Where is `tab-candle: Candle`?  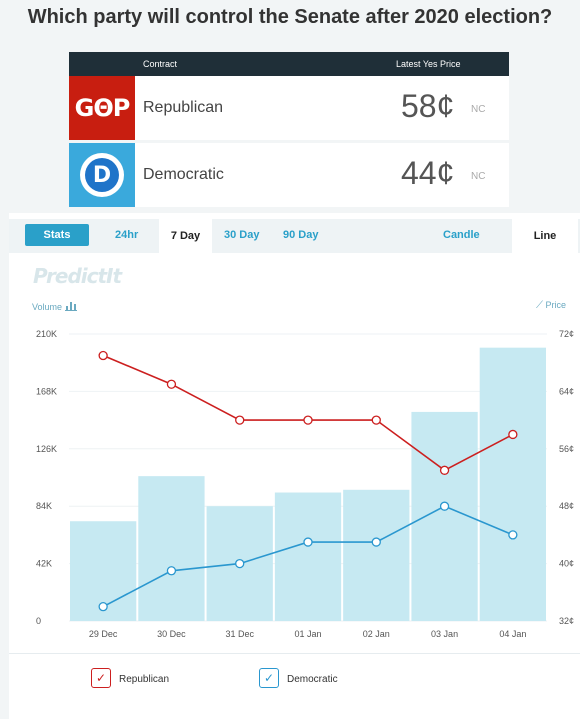 tab-candle: Candle is located at coordinates (461, 235).